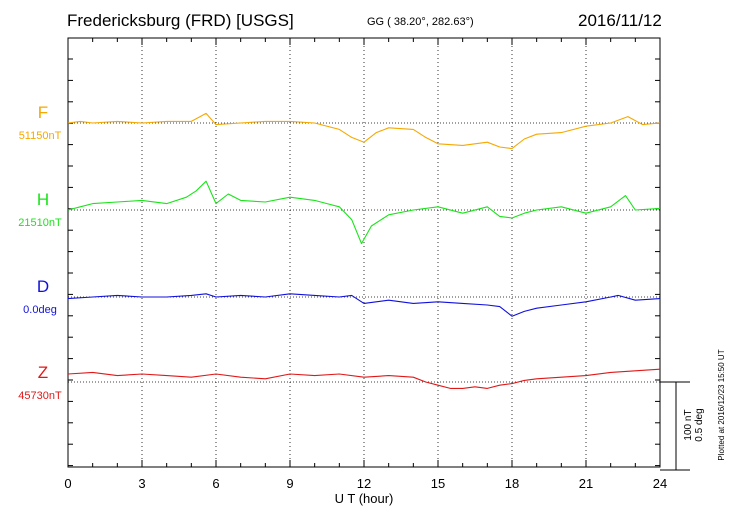 This screenshot has width=730, height=520. Describe the element at coordinates (364, 131) in the screenshot. I see `series-line-F` at that location.